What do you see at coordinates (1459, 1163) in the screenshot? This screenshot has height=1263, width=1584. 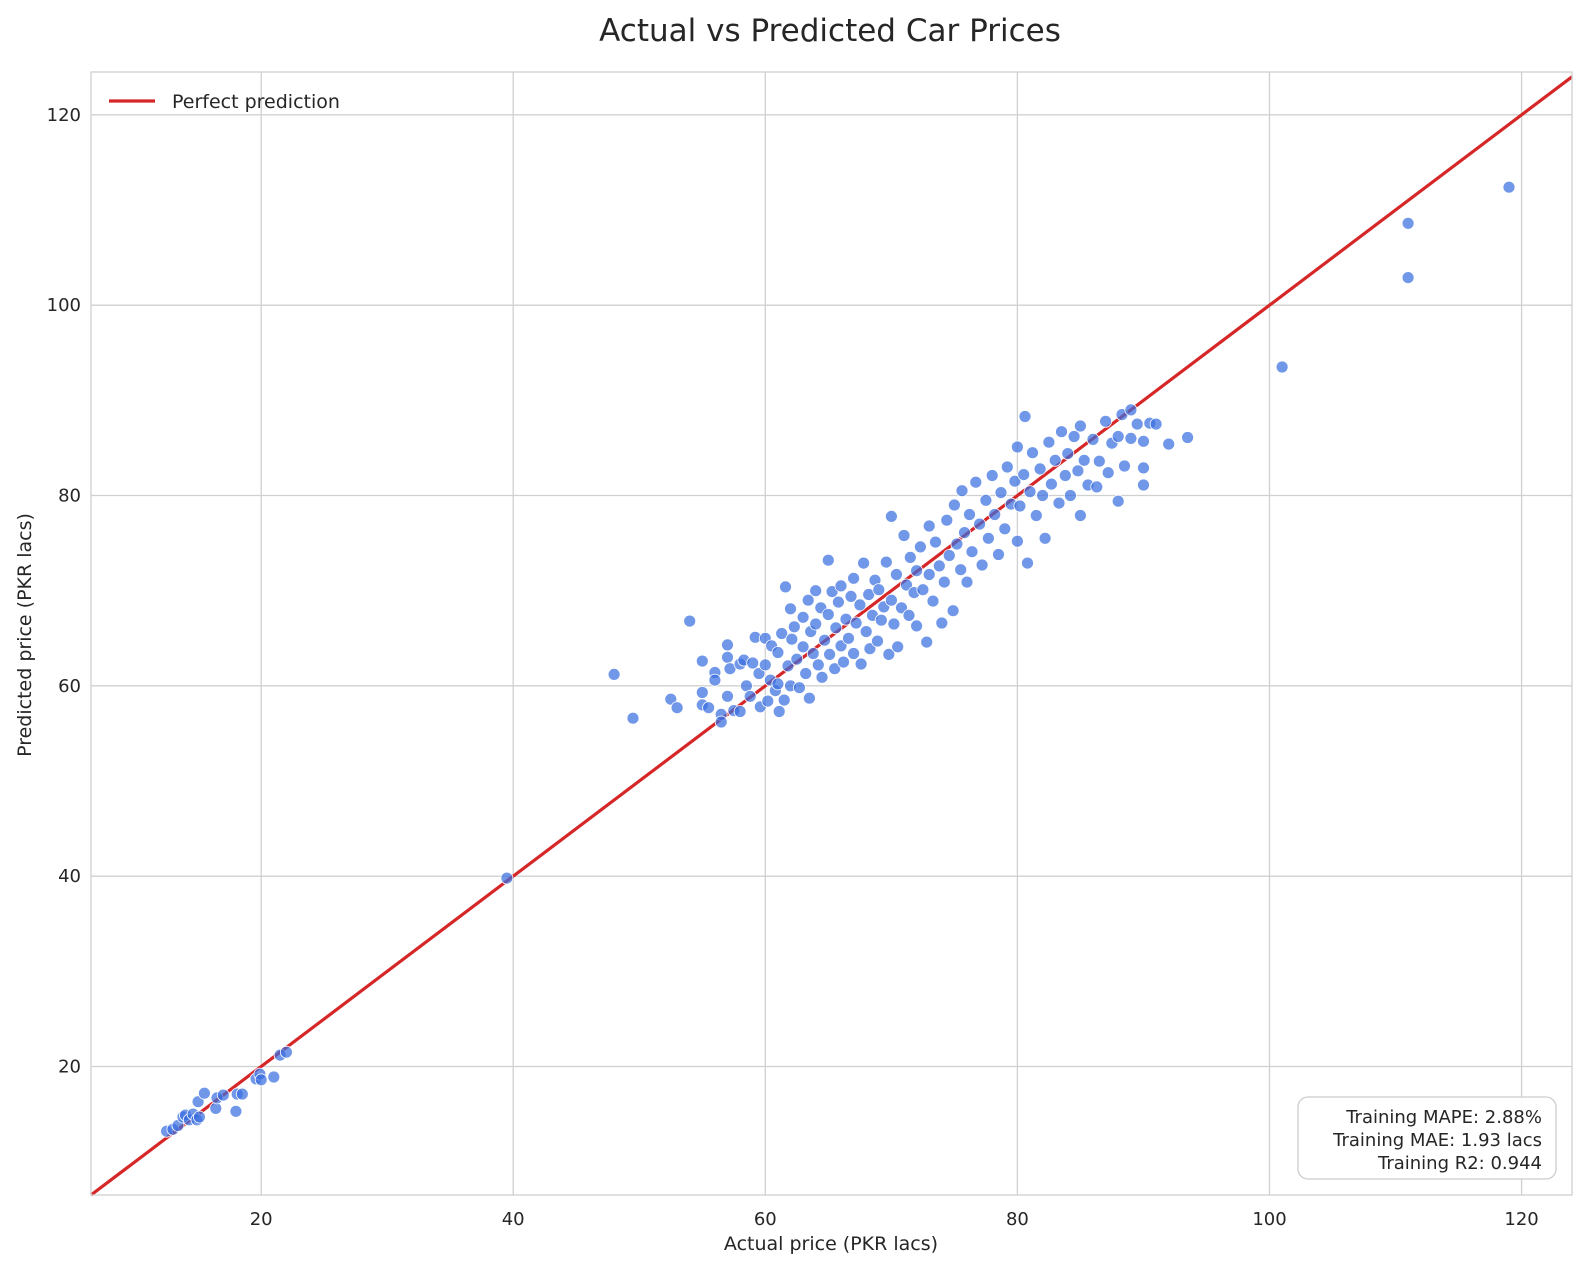 I see `stats-r2: Training R2: 0.944` at bounding box center [1459, 1163].